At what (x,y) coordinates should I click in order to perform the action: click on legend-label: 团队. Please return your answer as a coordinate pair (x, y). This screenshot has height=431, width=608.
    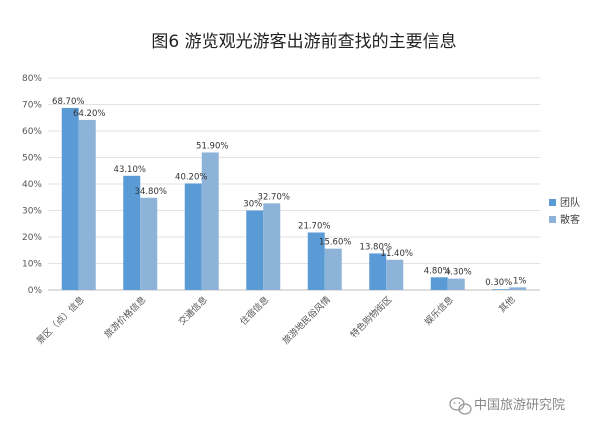
    Looking at the image, I should click on (570, 202).